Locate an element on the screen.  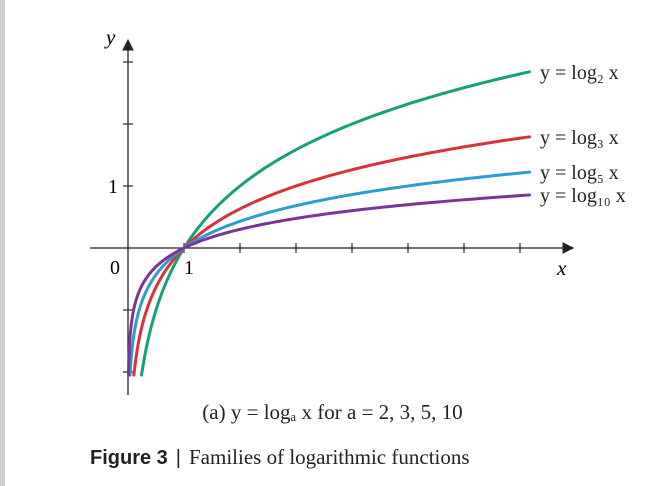
subcaption: (a) y = logₐ x for a = 2, 3, 5, 10 is located at coordinates (332, 412).